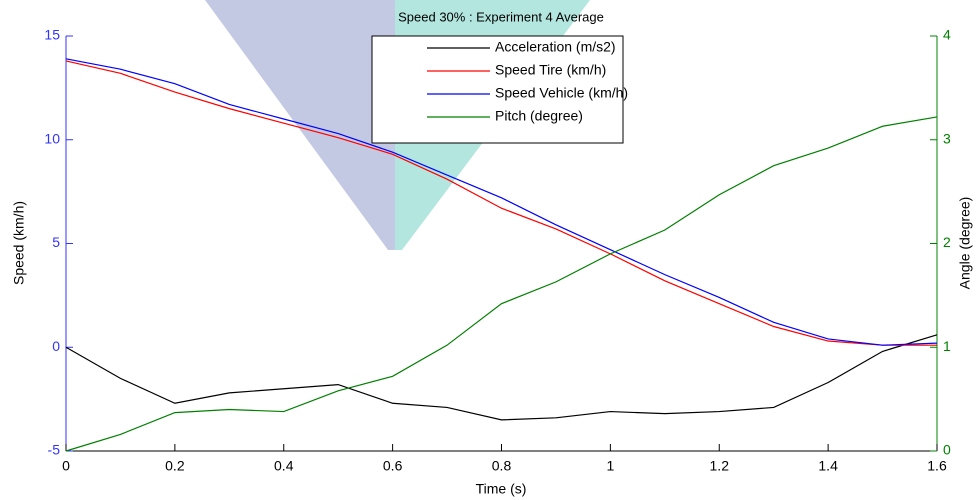 The image size is (979, 500). What do you see at coordinates (828, 466) in the screenshot?
I see `x-tick-label: 1.4` at bounding box center [828, 466].